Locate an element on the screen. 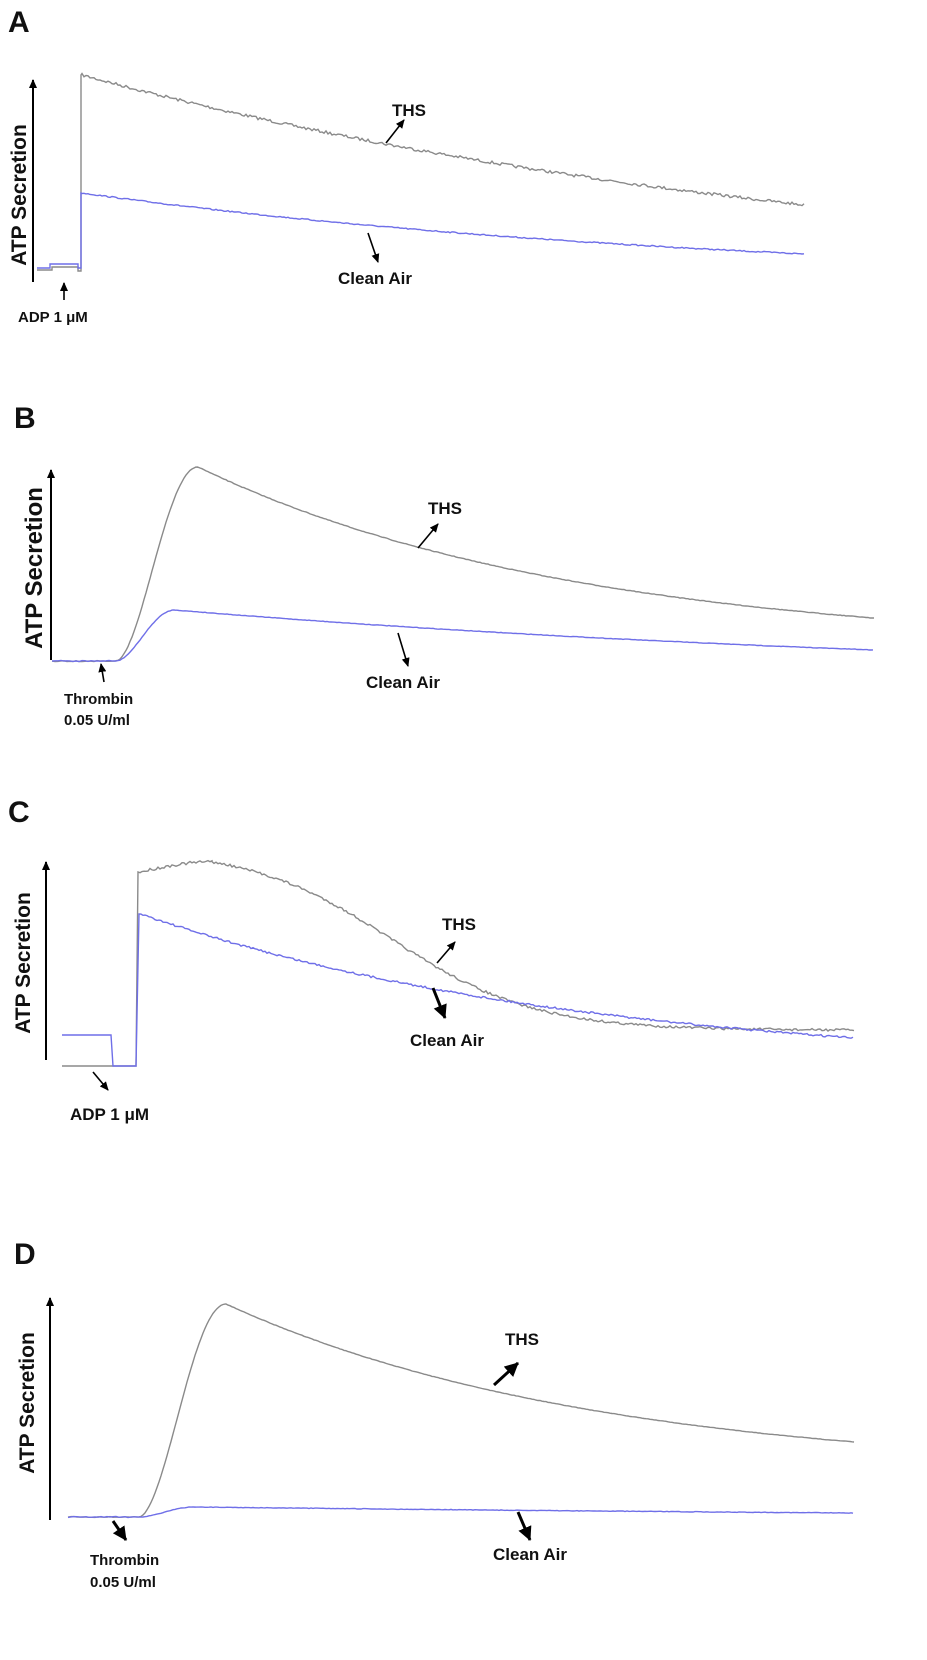  panel-d-clean-air-arrow is located at coordinates (524, 1526).